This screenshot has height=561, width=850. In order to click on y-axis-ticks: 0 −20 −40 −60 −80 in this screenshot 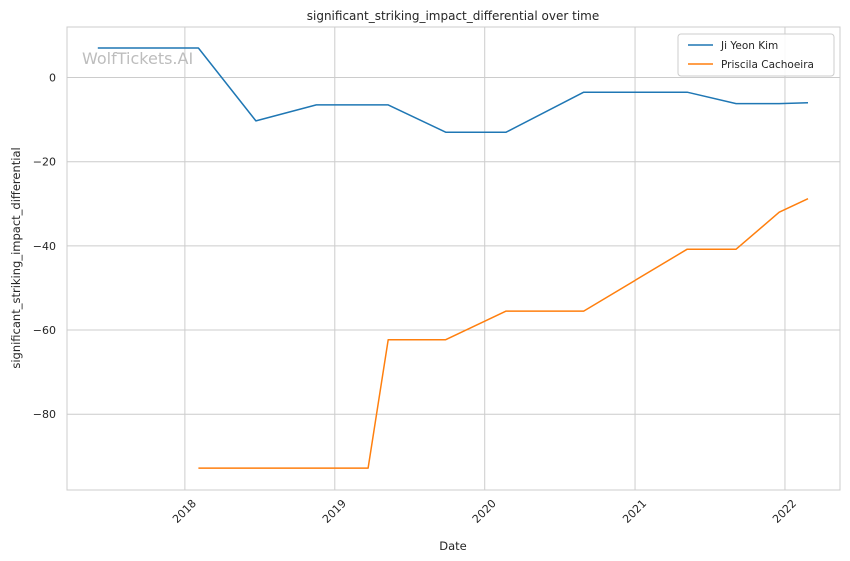, I will do `click(44, 247)`.